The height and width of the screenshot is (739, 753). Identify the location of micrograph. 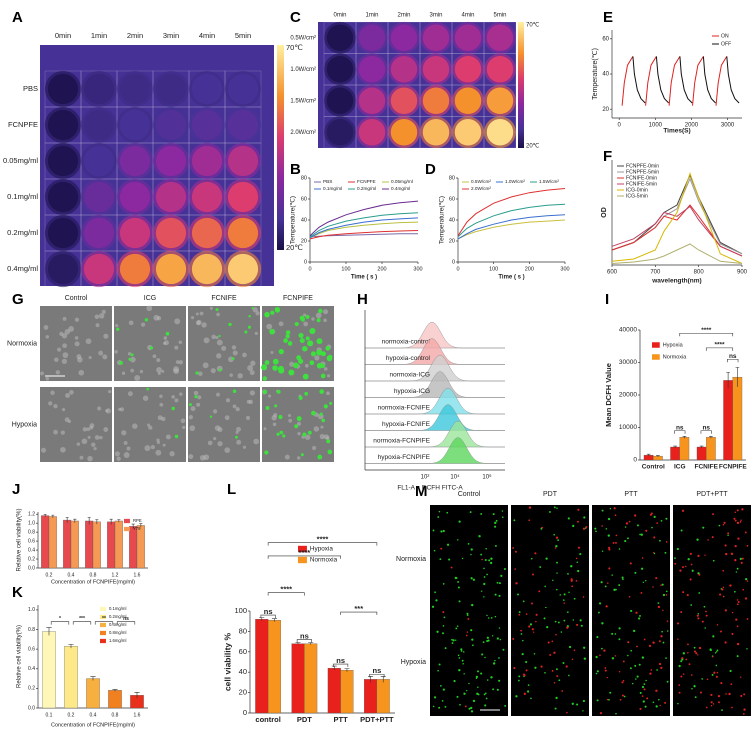
(550, 559).